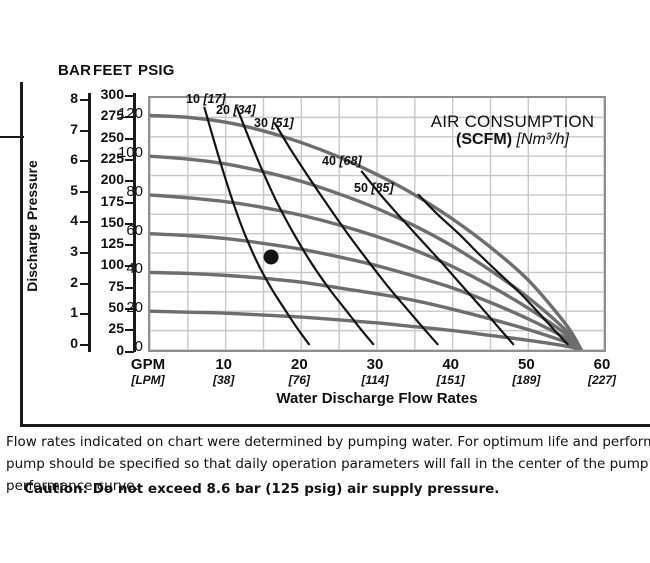 Image resolution: width=650 pixels, height=563 pixels. I want to click on air-consumption-curve-label: 30 [51], so click(274, 123).